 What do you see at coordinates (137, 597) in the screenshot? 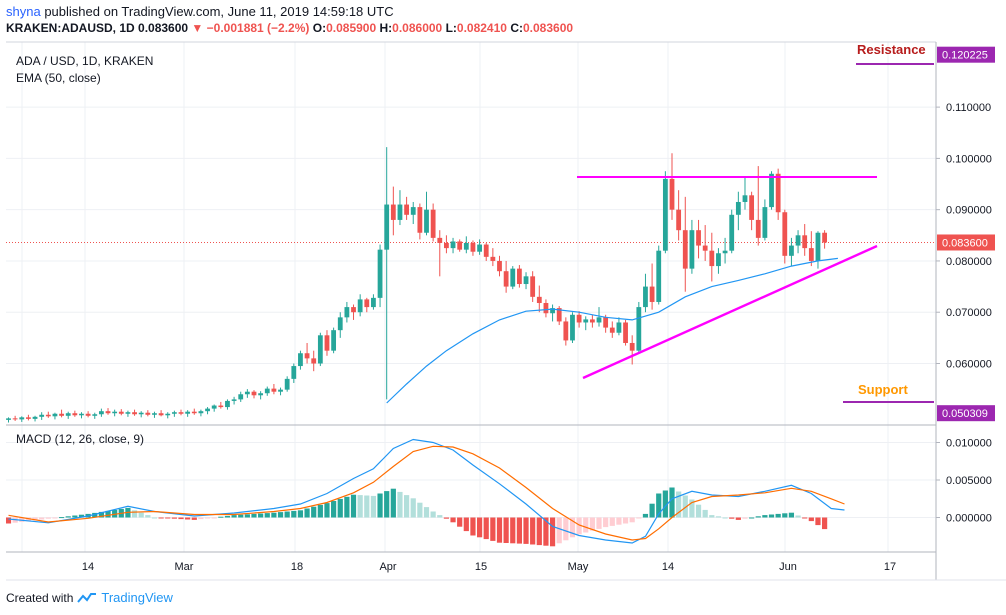
I see `tradingview-brand: TradingView` at bounding box center [137, 597].